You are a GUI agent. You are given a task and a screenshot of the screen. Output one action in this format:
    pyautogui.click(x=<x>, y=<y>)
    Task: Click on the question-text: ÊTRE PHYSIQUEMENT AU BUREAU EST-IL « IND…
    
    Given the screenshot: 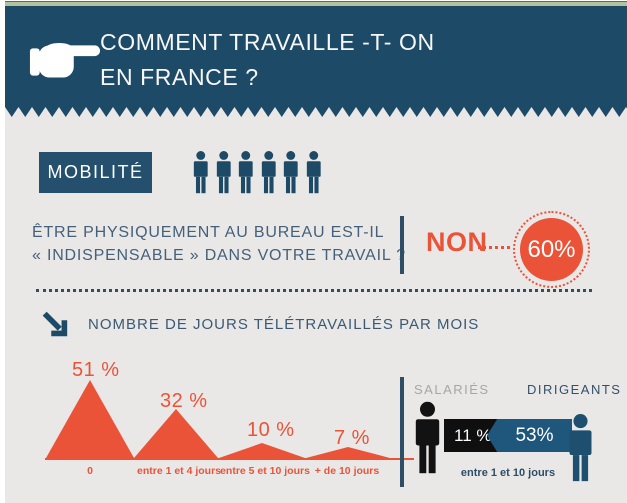 What is the action you would take?
    pyautogui.click(x=219, y=244)
    